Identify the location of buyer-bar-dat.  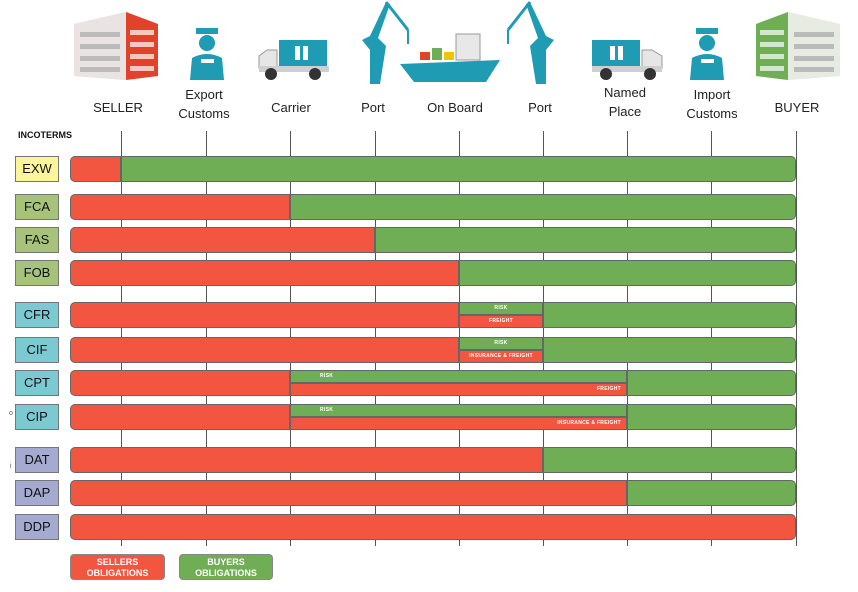
(669, 460).